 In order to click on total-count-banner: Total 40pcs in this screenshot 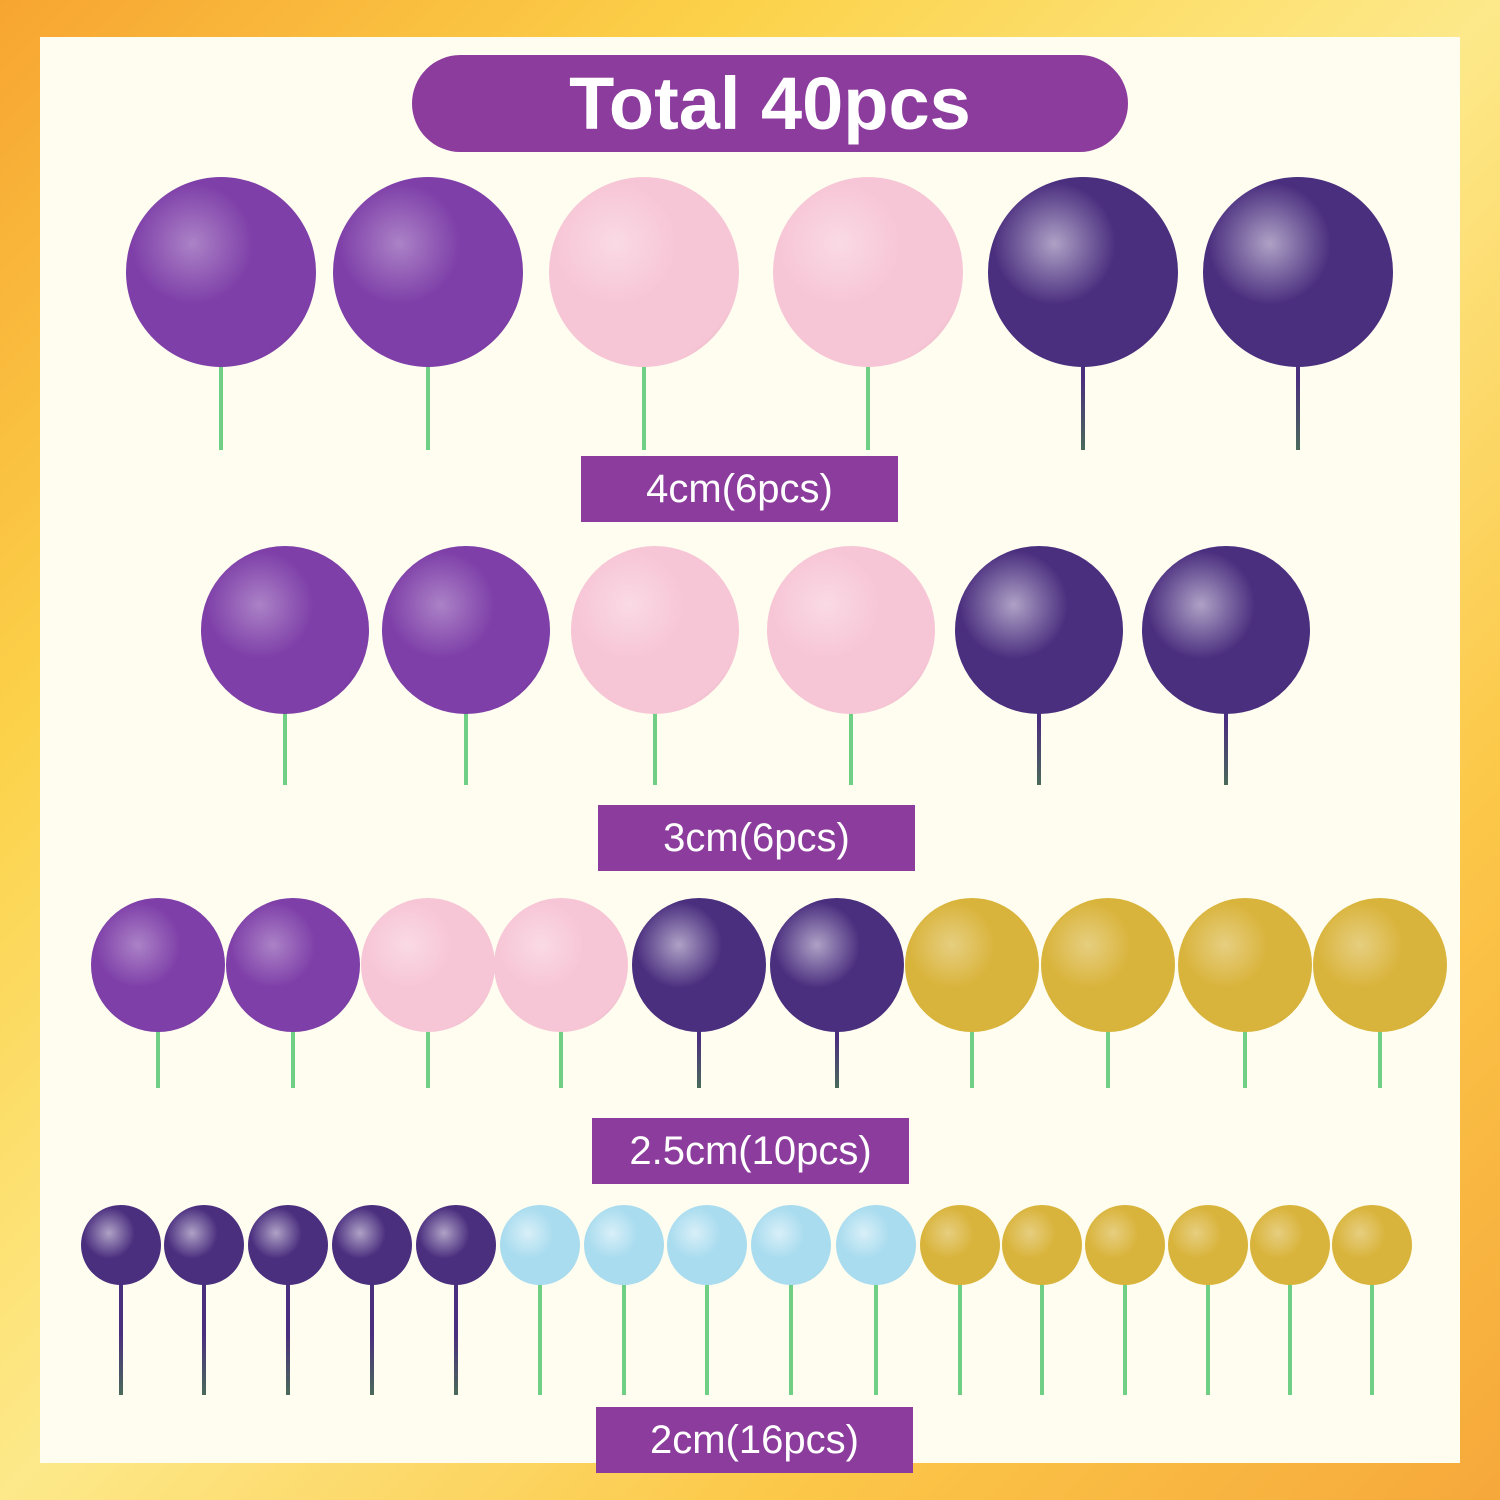, I will do `click(770, 103)`.